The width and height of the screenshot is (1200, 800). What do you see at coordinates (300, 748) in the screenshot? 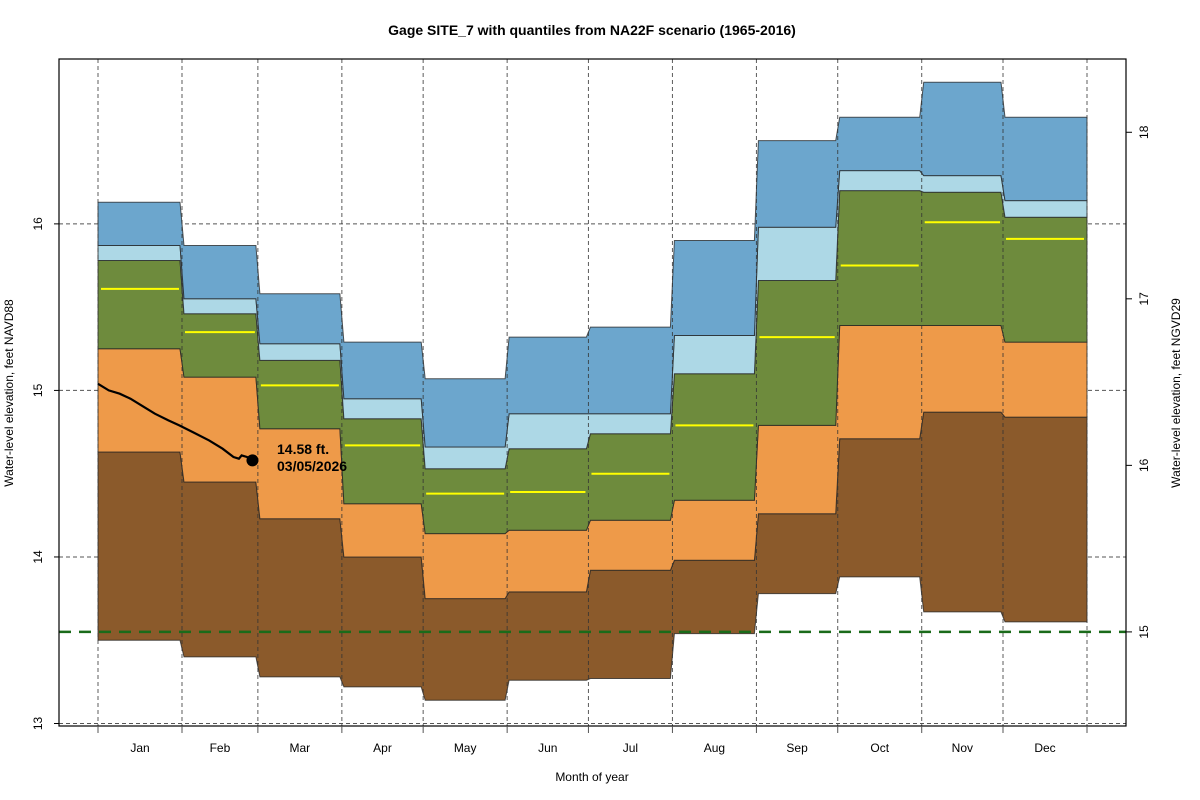
I see `x-tick-label-mar: Mar` at bounding box center [300, 748].